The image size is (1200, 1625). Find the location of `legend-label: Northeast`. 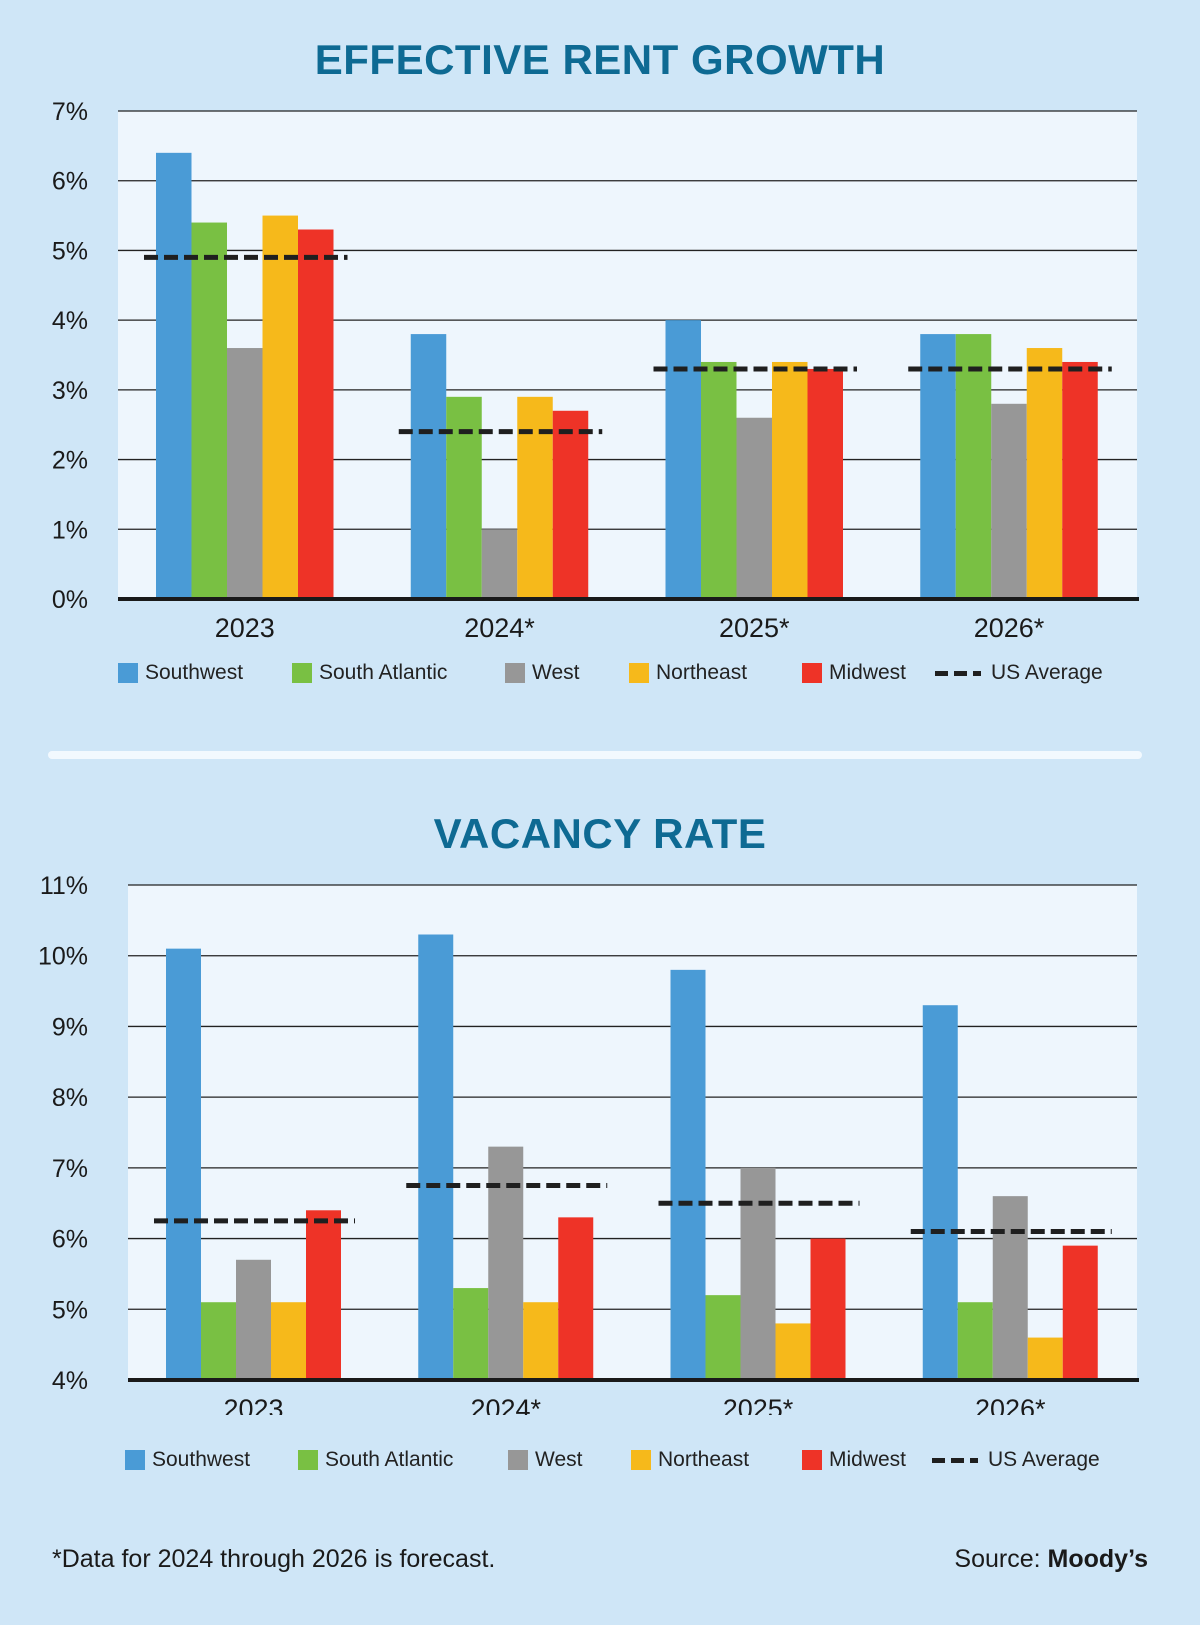

legend-label: Northeast is located at coordinates (704, 1459).